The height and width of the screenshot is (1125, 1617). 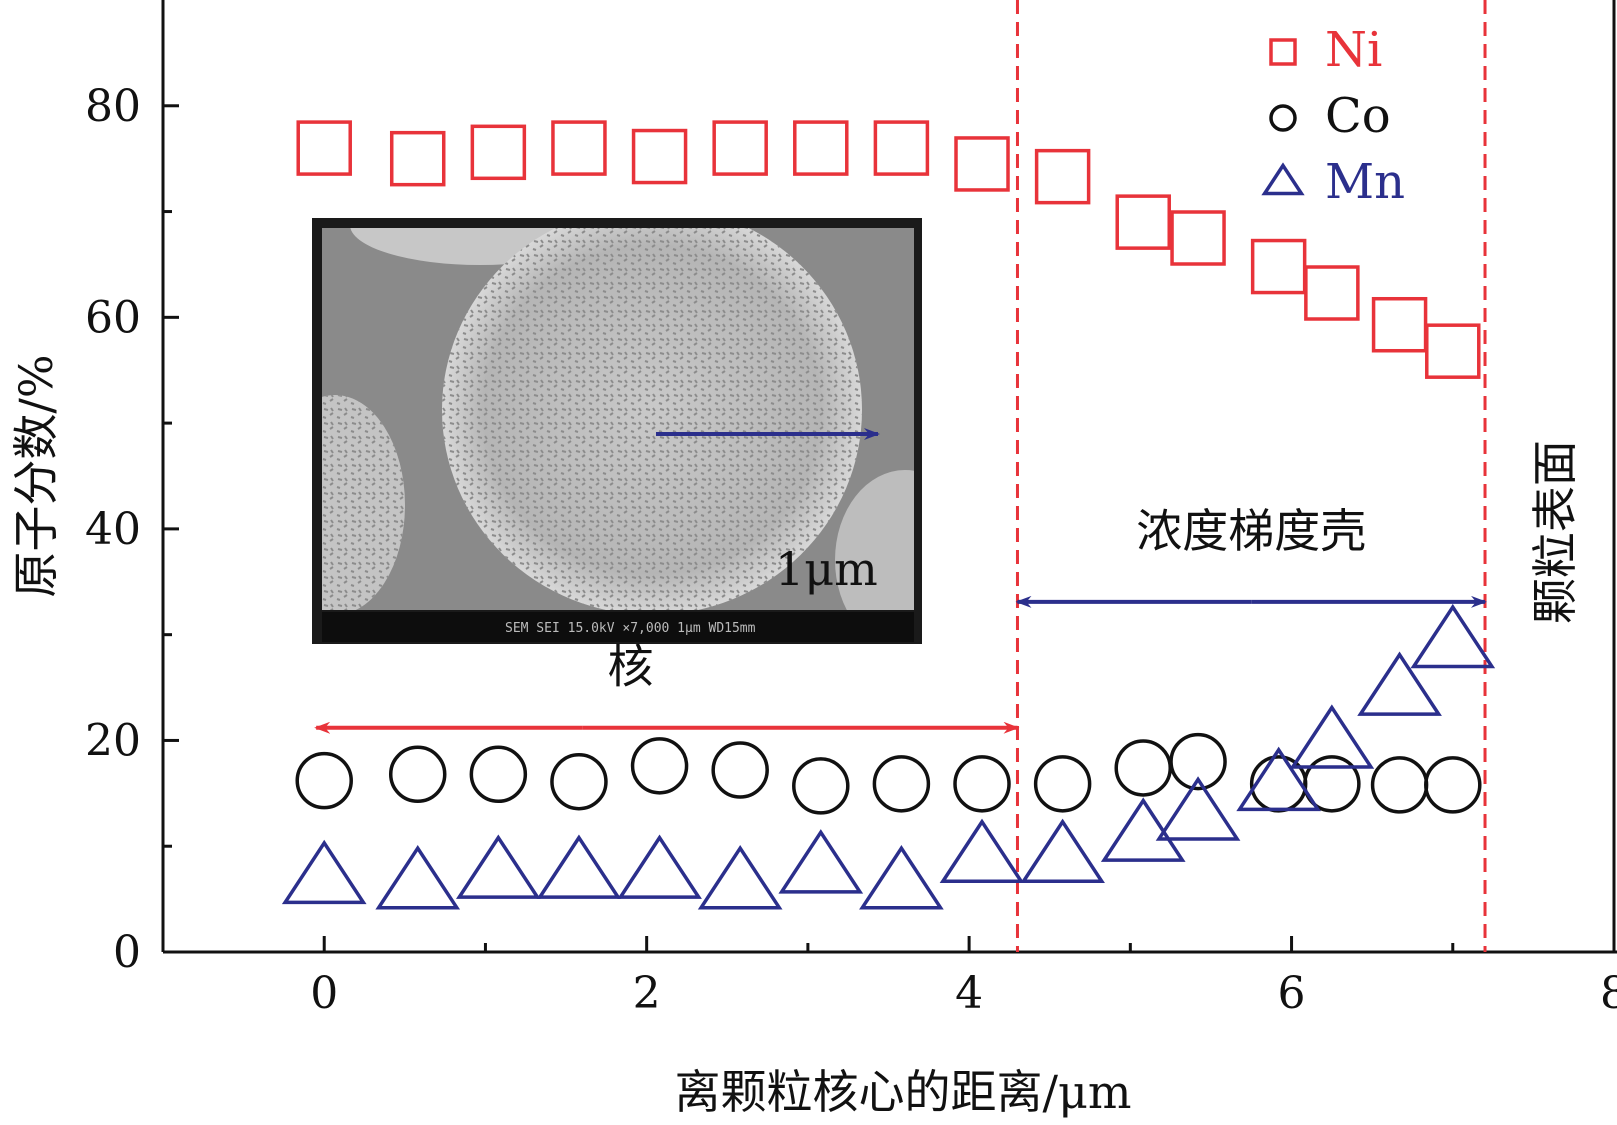 What do you see at coordinates (630, 628) in the screenshot?
I see `sem-info-text: SEM SEI 15.0kV ×7,000 1μm WD15mm` at bounding box center [630, 628].